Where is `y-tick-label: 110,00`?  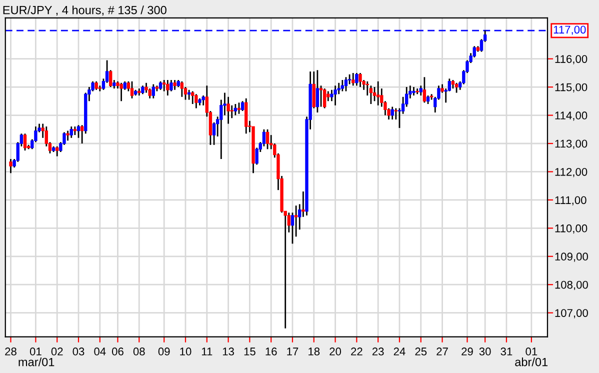
y-tick-label: 110,00 is located at coordinates (571, 229).